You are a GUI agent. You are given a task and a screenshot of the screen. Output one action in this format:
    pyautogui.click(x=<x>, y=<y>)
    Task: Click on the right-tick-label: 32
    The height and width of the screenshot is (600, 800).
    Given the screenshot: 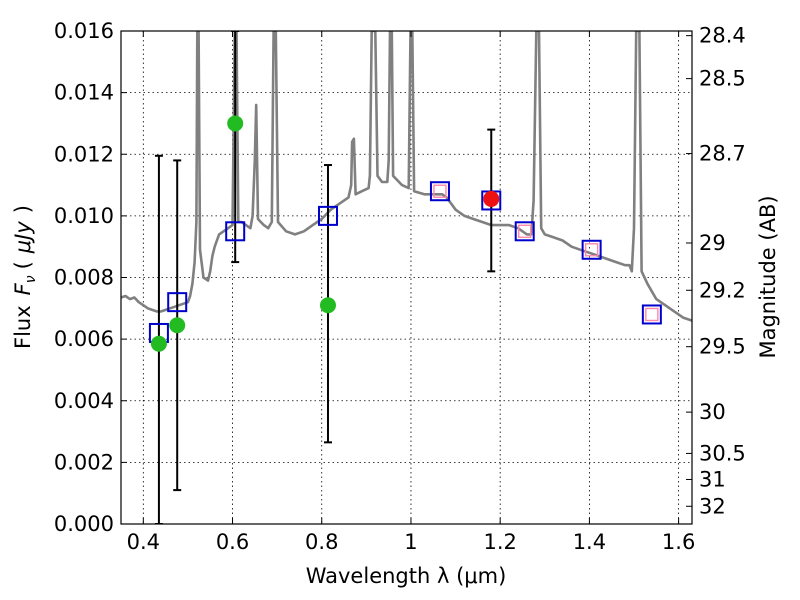 What is the action you would take?
    pyautogui.click(x=712, y=506)
    